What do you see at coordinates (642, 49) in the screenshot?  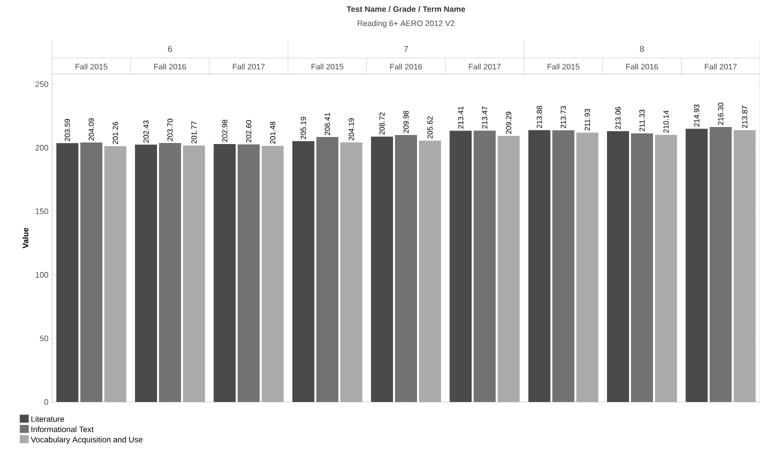 I see `text: 8` at bounding box center [642, 49].